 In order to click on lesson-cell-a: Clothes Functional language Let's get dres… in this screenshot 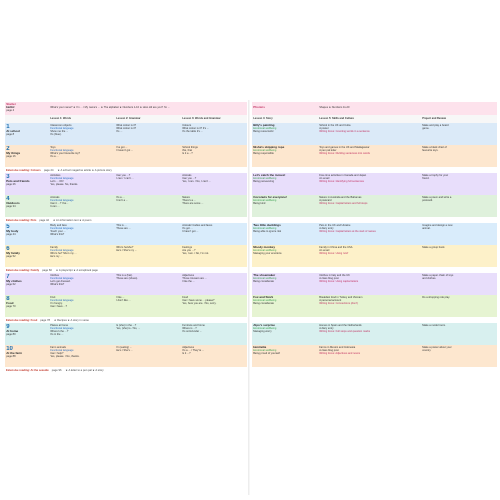, I will do `click(82, 280)`.